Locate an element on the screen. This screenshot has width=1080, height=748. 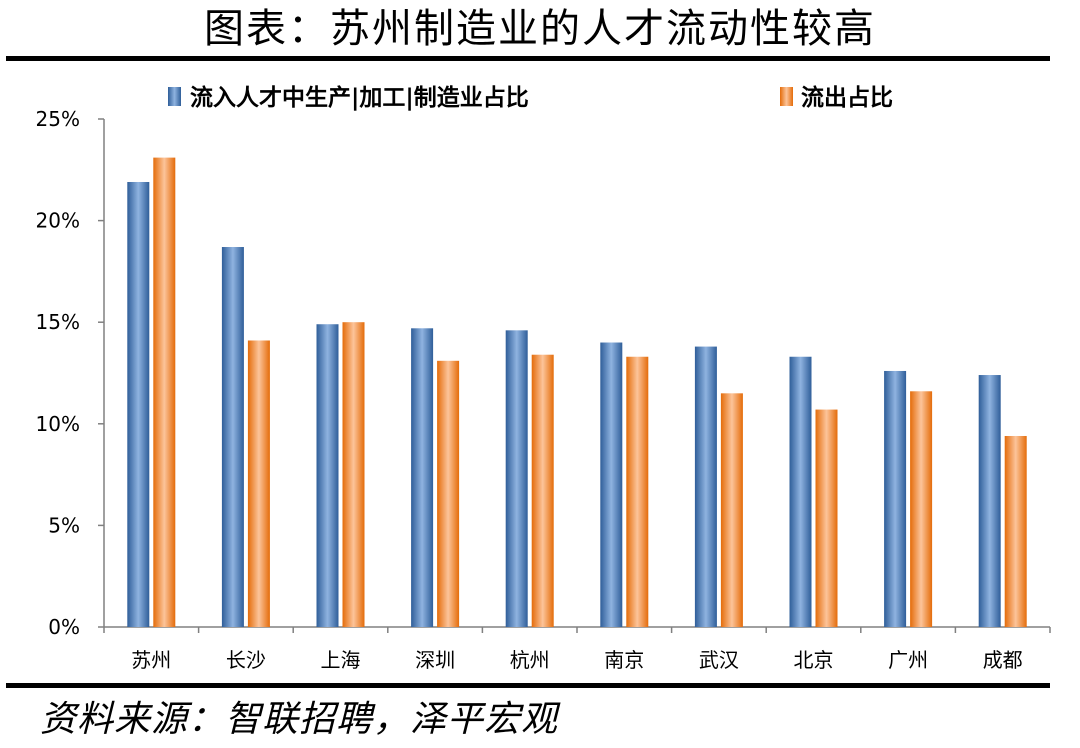
y-tick-label: 20% is located at coordinates (58, 221).